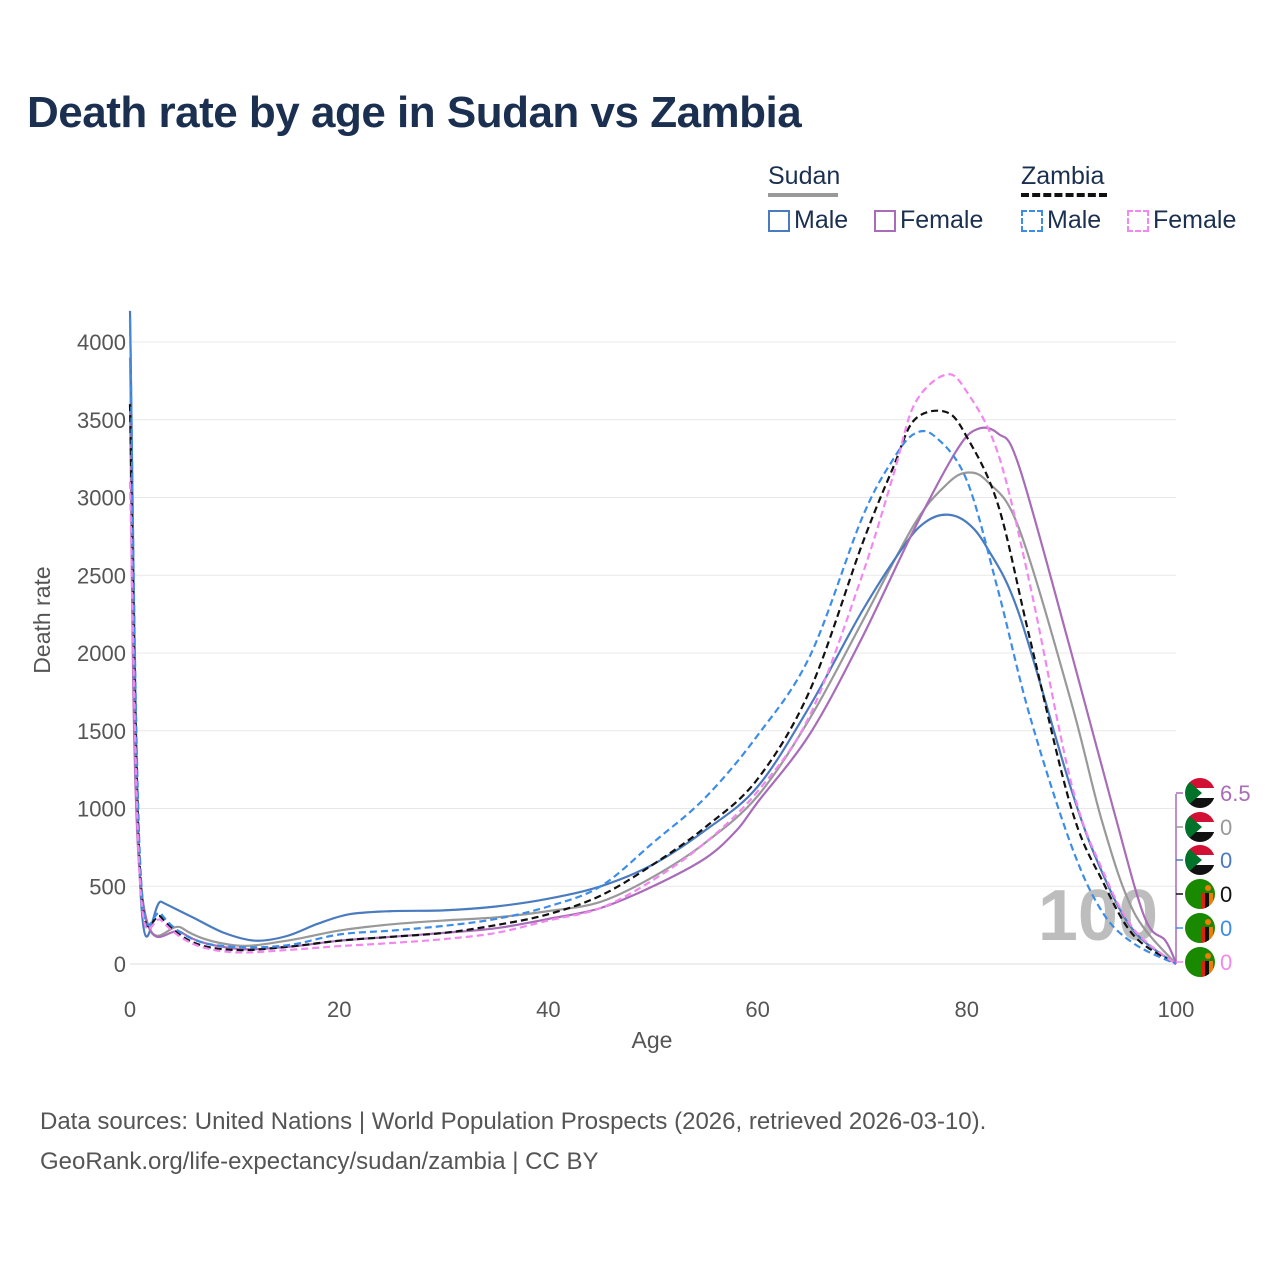  I want to click on y-axis-label: Death rate, so click(42, 619).